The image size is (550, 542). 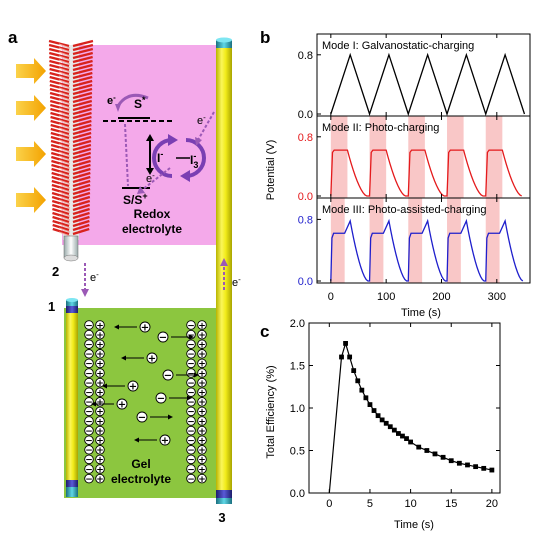 What do you see at coordinates (265, 37) in the screenshot?
I see `panel-letter-b: b` at bounding box center [265, 37].